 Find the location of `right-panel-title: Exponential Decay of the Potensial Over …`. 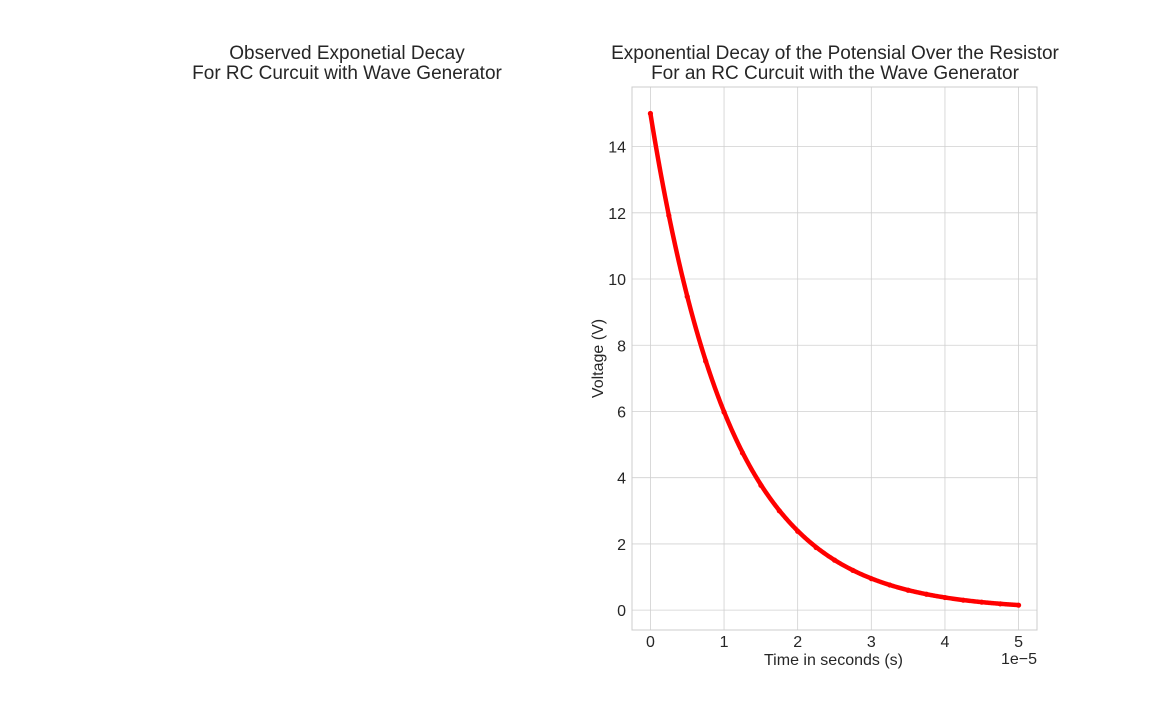

right-panel-title: Exponential Decay of the Potensial Over … is located at coordinates (835, 64).